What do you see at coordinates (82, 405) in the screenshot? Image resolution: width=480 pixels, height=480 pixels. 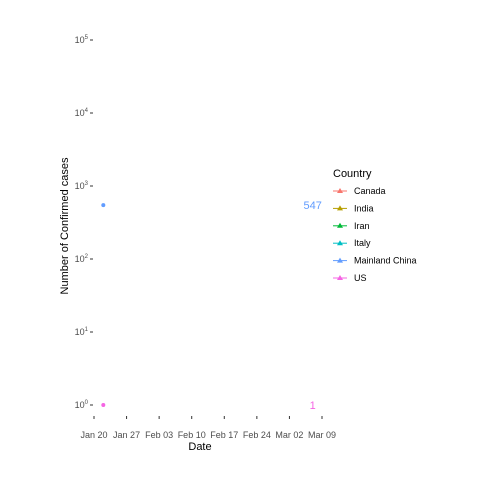 I see `y-tick-label: 100` at bounding box center [82, 405].